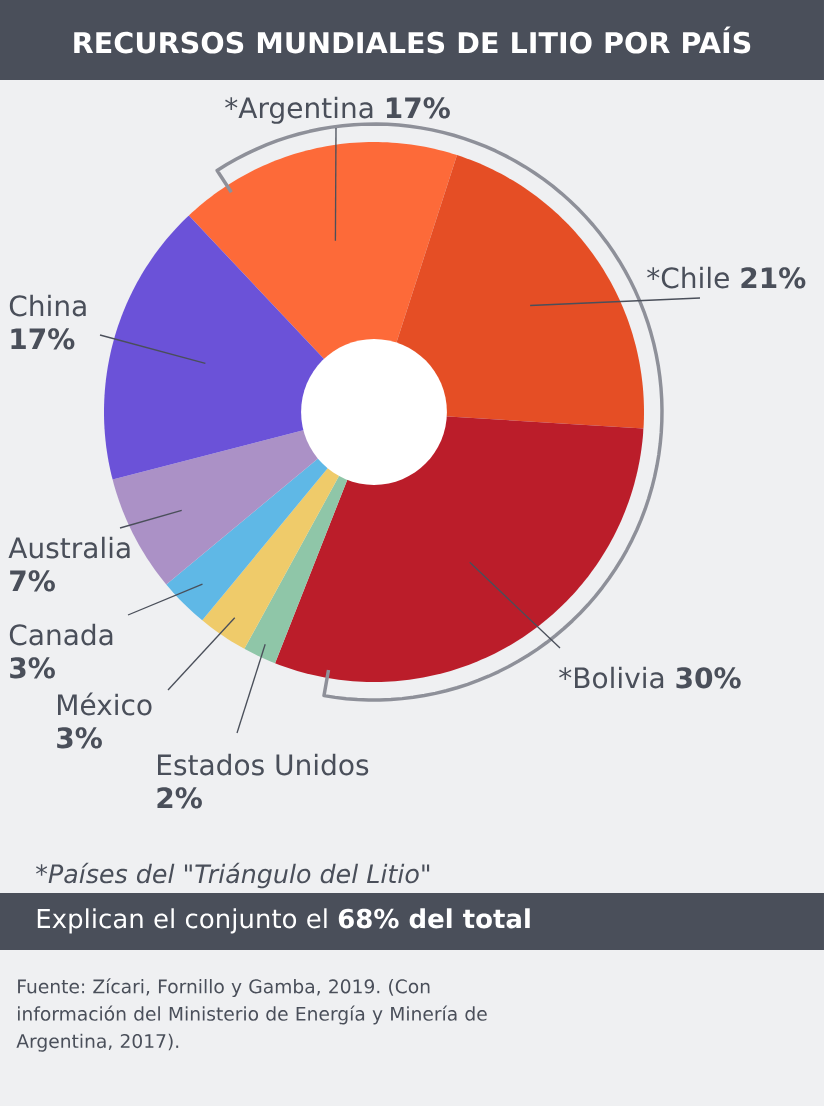 This screenshot has height=1106, width=824. Describe the element at coordinates (47, 305) in the screenshot. I see `slice-label: China` at that location.